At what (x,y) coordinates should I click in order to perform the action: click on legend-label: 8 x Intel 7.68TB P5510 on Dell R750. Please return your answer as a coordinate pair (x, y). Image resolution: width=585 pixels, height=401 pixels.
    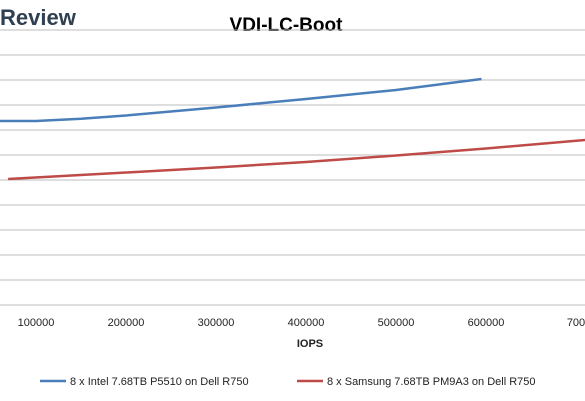
    Looking at the image, I should click on (159, 382).